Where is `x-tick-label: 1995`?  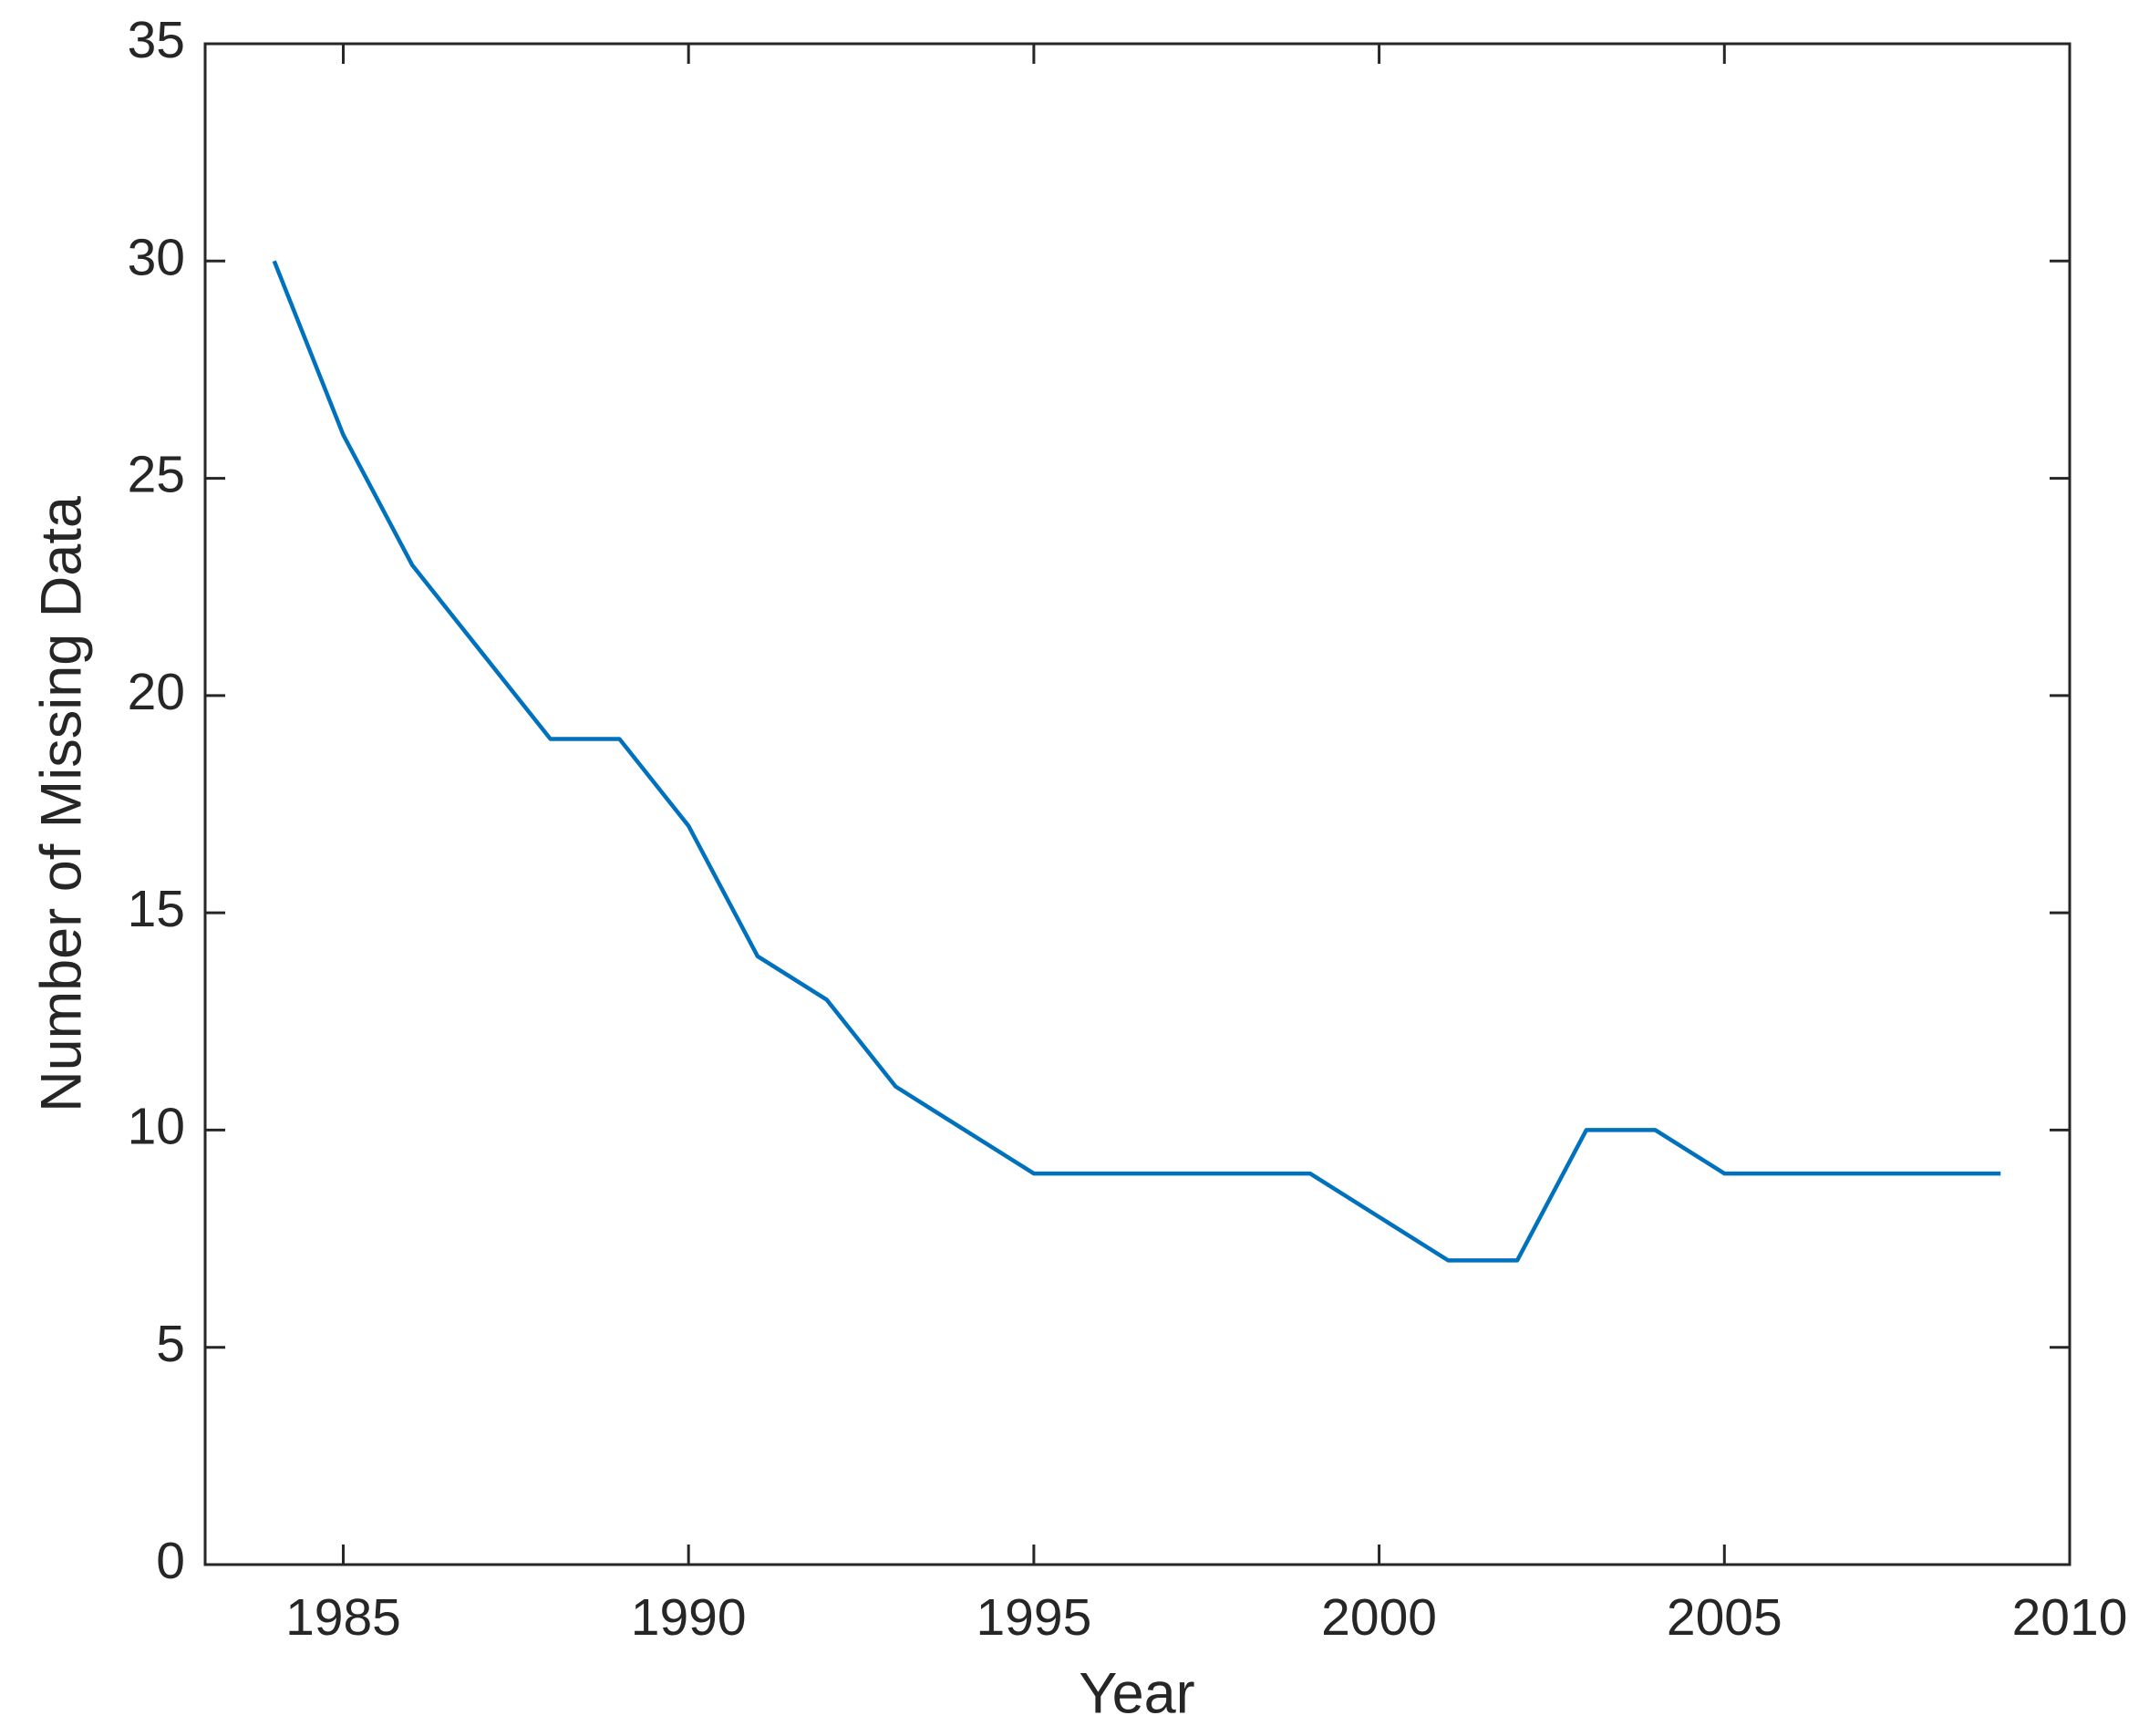 x-tick-label: 1995 is located at coordinates (1033, 1617).